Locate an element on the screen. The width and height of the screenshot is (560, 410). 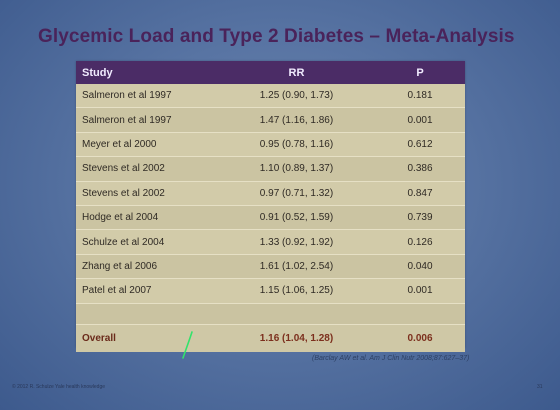
table-row: Meyer et al 2000 0.95 (0.78, 1.16) 0.612 is located at coordinates (270, 145).